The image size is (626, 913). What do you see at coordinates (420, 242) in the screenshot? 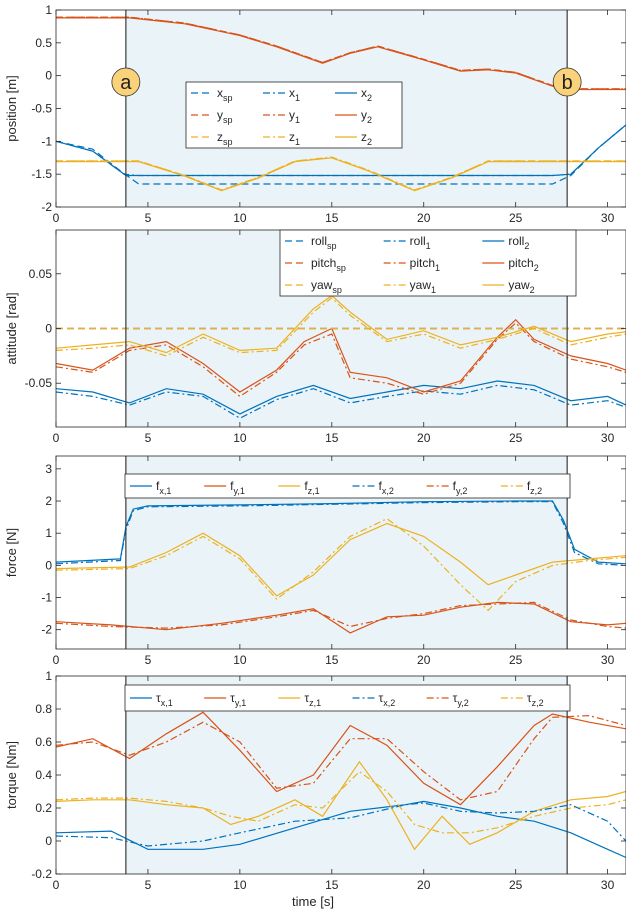
I see `legend-entry-label: roll1` at bounding box center [420, 242].